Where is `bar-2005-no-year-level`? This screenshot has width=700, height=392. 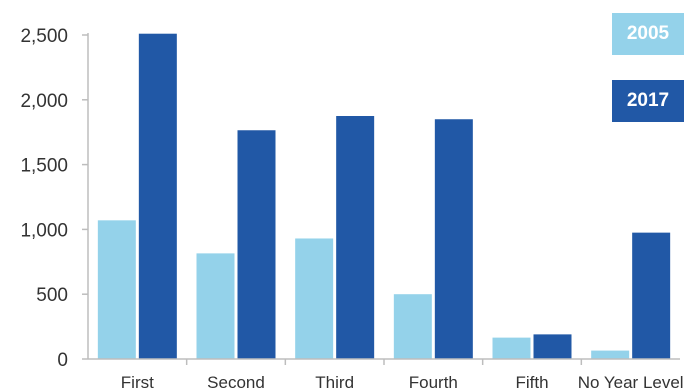 bar-2005-no-year-level is located at coordinates (610, 354).